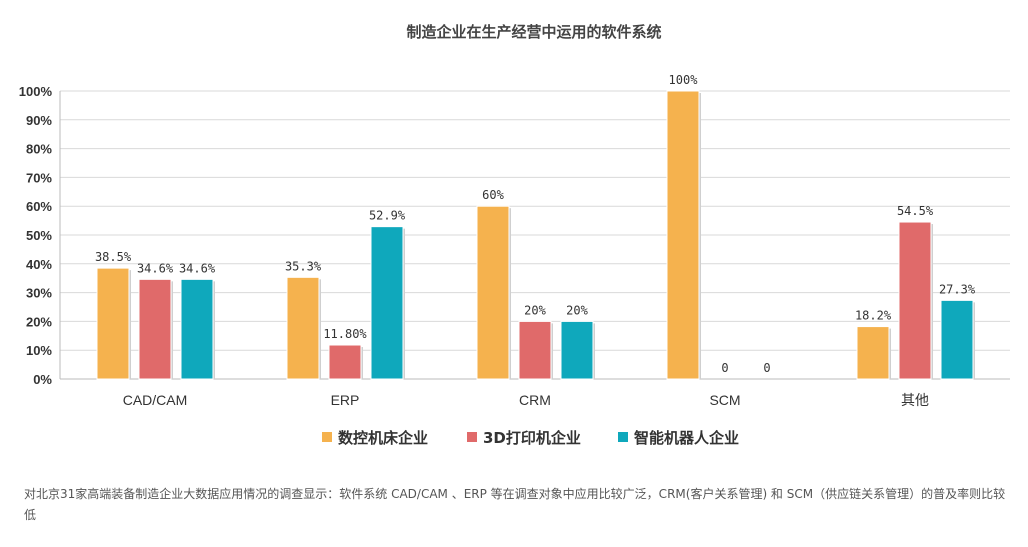 The width and height of the screenshot is (1028, 547). Describe the element at coordinates (303, 266) in the screenshot. I see `data-label: 35.3%` at that location.